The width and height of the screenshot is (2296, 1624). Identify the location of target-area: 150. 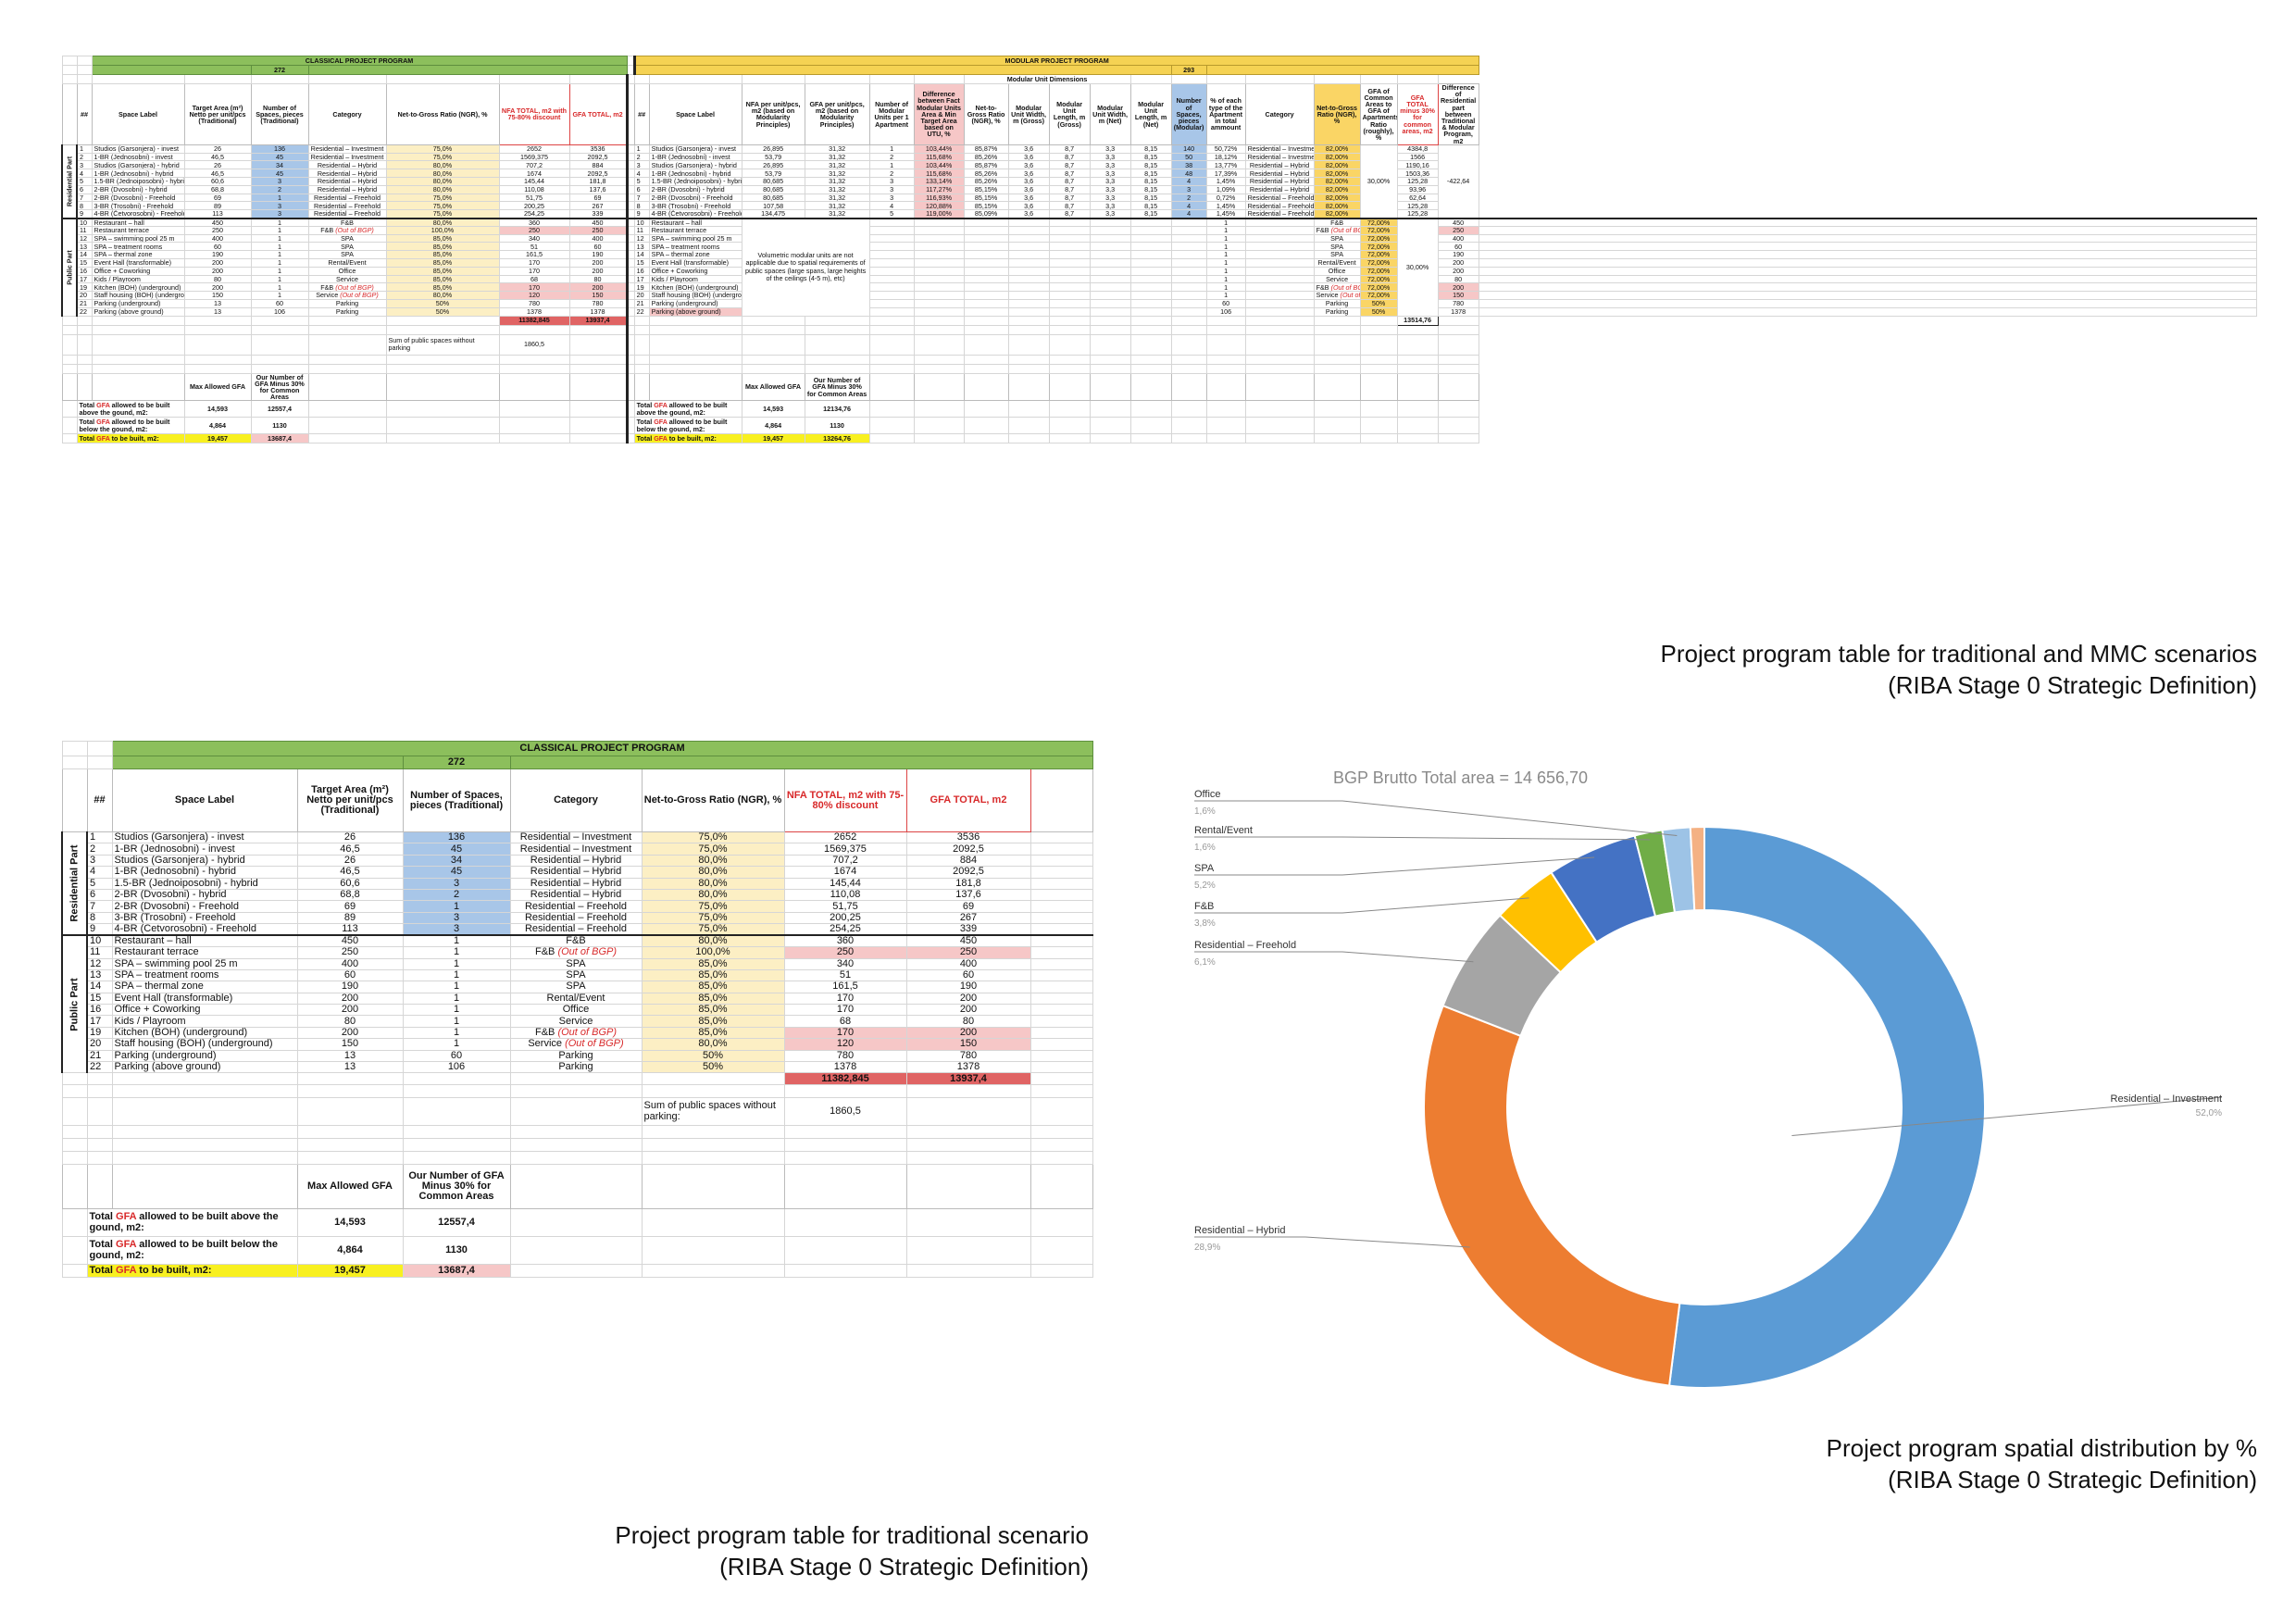
(350, 1044).